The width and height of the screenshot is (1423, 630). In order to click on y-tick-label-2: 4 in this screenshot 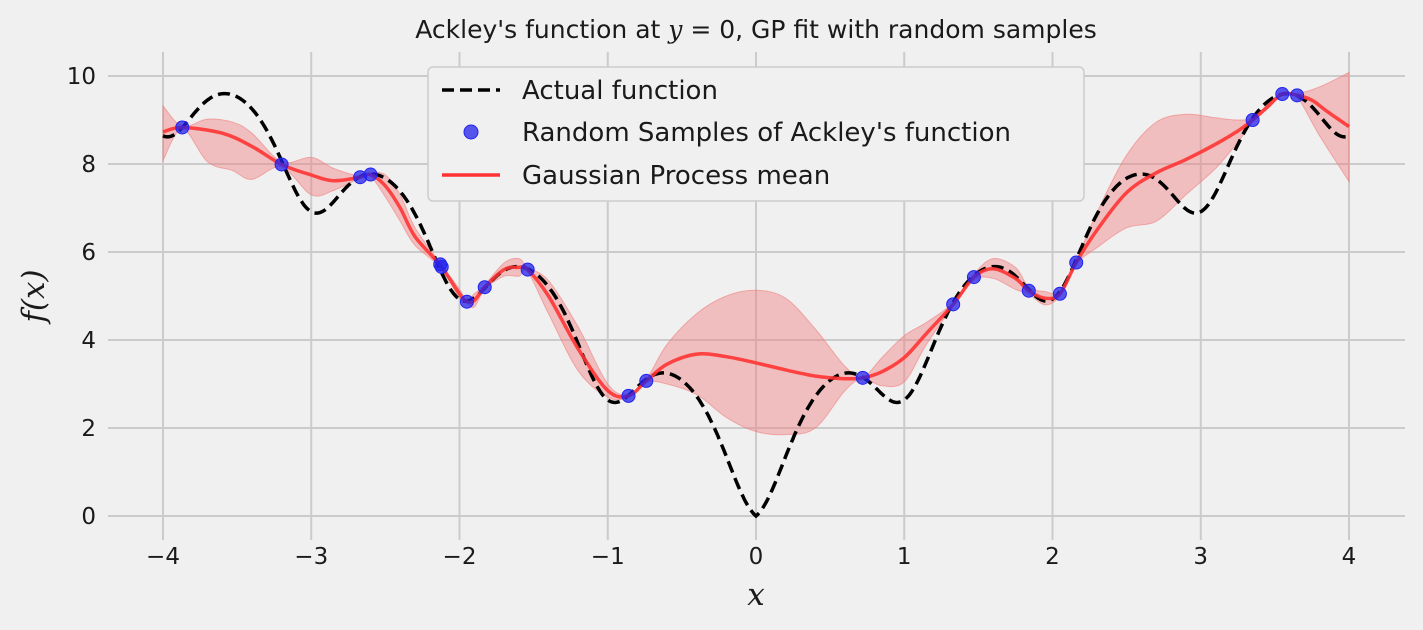, I will do `click(88, 341)`.